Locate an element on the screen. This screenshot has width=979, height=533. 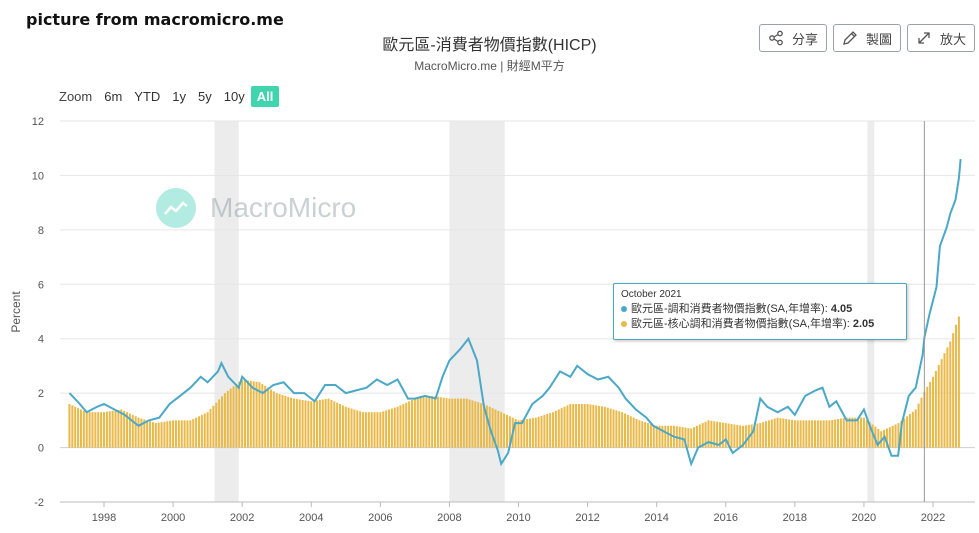
y-tick-label: 12 is located at coordinates (38, 122).